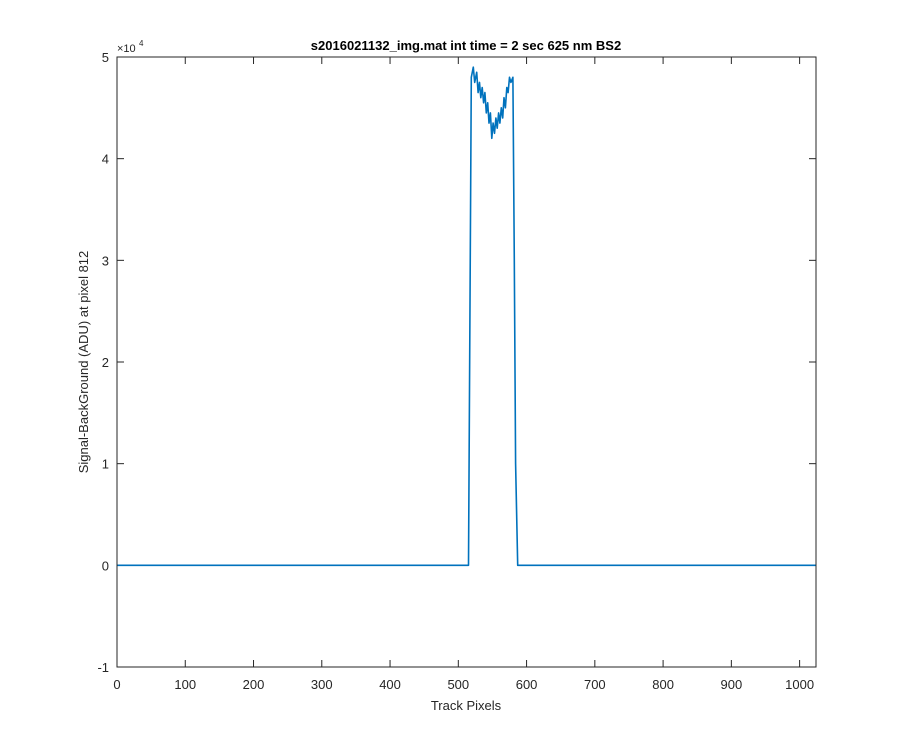  What do you see at coordinates (663, 684) in the screenshot?
I see `x-tick-label: 800` at bounding box center [663, 684].